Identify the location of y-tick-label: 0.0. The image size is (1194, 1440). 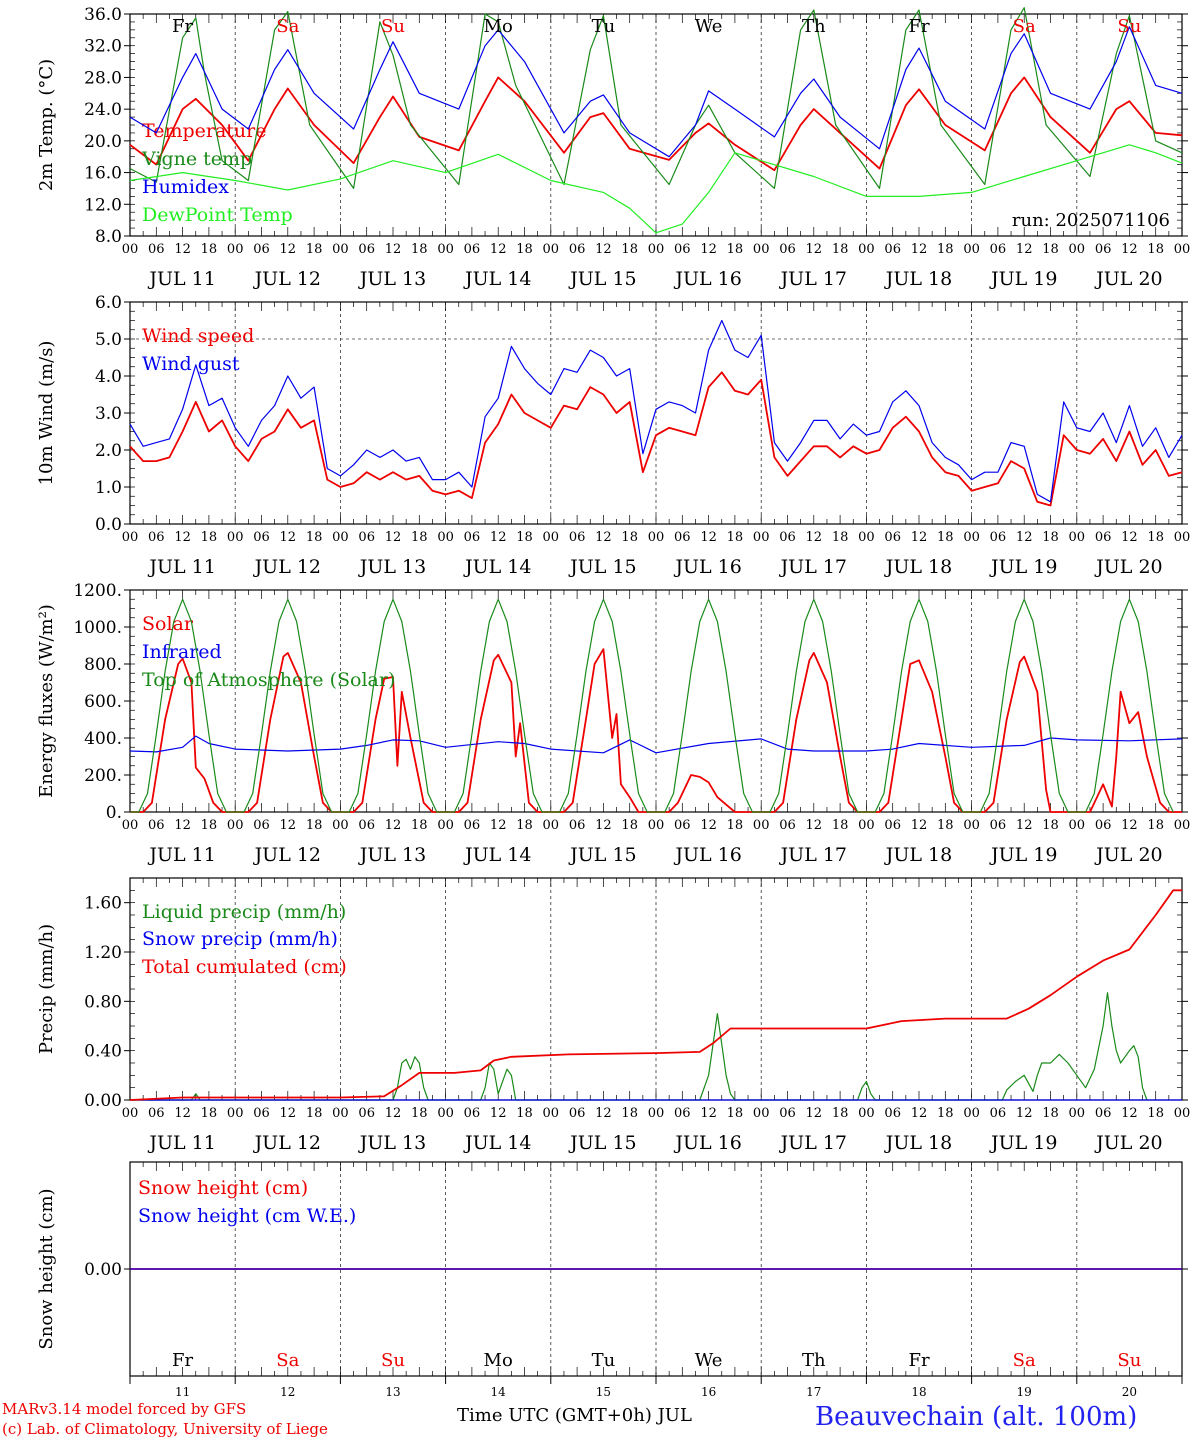
(108, 525).